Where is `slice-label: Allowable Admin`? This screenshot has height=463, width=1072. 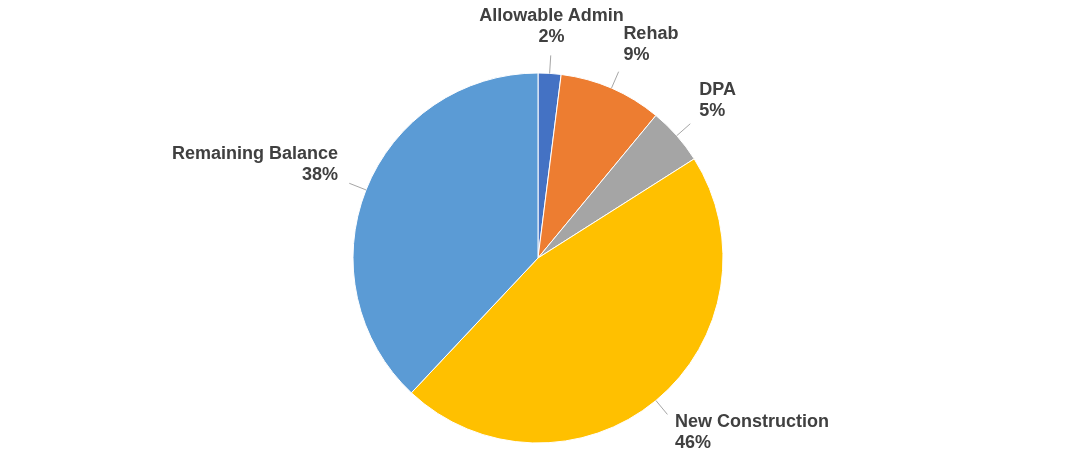
slice-label: Allowable Admin is located at coordinates (551, 15).